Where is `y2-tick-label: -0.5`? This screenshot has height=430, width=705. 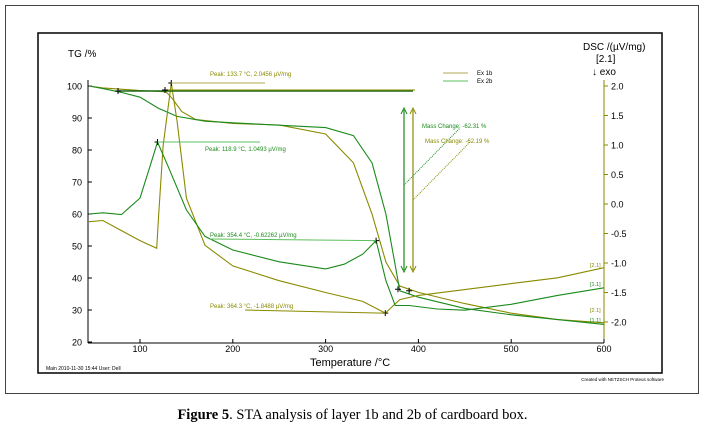 y2-tick-label: -0.5 is located at coordinates (619, 234).